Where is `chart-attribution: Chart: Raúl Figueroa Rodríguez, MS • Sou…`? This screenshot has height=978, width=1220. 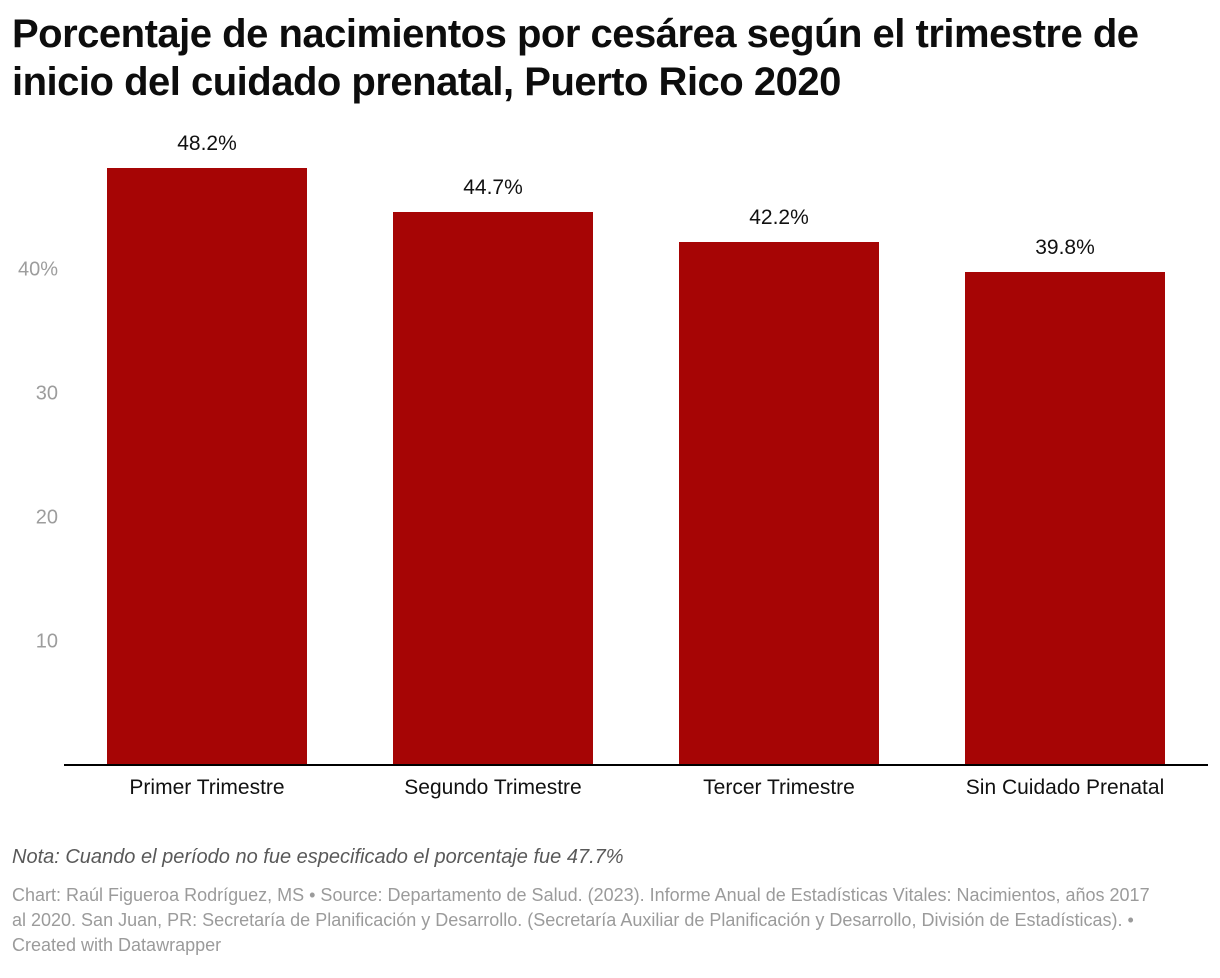 chart-attribution: Chart: Raúl Figueroa Rodríguez, MS • Sou… is located at coordinates (581, 920).